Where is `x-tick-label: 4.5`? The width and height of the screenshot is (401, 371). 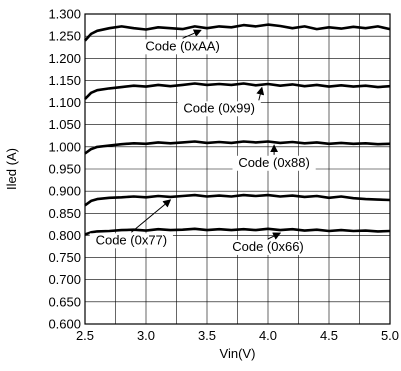
x-tick-label: 4.5 is located at coordinates (329, 335).